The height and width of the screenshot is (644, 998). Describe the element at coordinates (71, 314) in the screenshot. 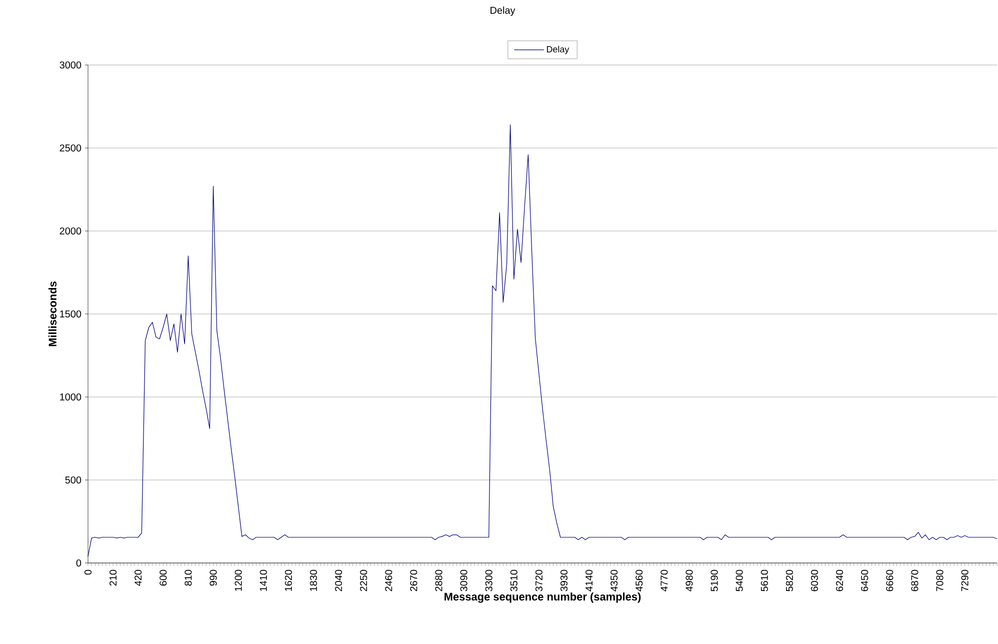

I see `y-tick-label: 1500` at that location.